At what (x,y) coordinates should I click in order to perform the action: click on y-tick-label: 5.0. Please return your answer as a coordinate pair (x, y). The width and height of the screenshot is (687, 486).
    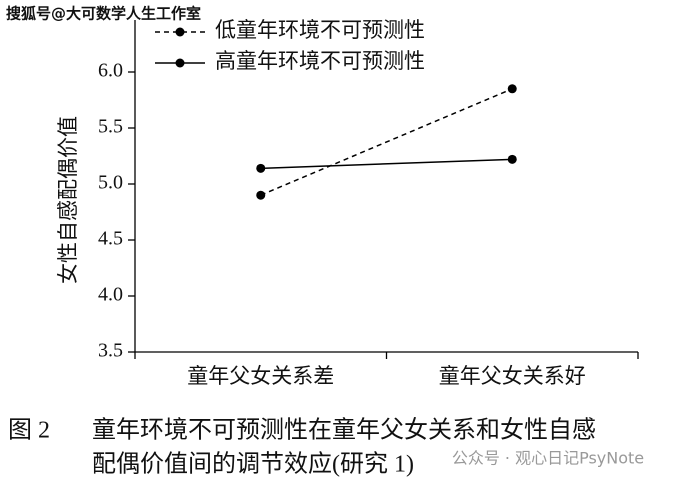
    Looking at the image, I should click on (110, 183).